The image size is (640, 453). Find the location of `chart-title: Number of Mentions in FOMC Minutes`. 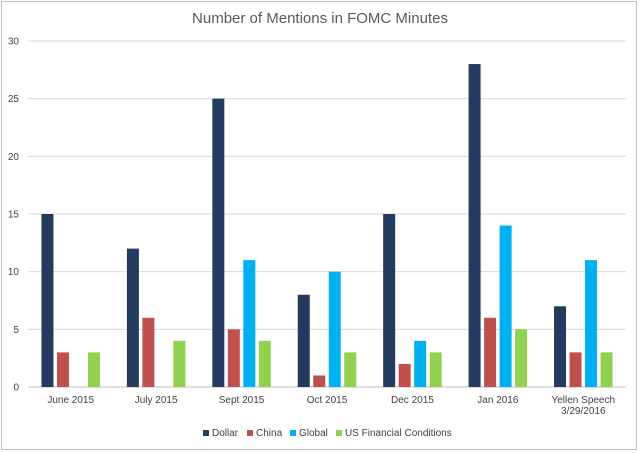

chart-title: Number of Mentions in FOMC Minutes is located at coordinates (320, 18).